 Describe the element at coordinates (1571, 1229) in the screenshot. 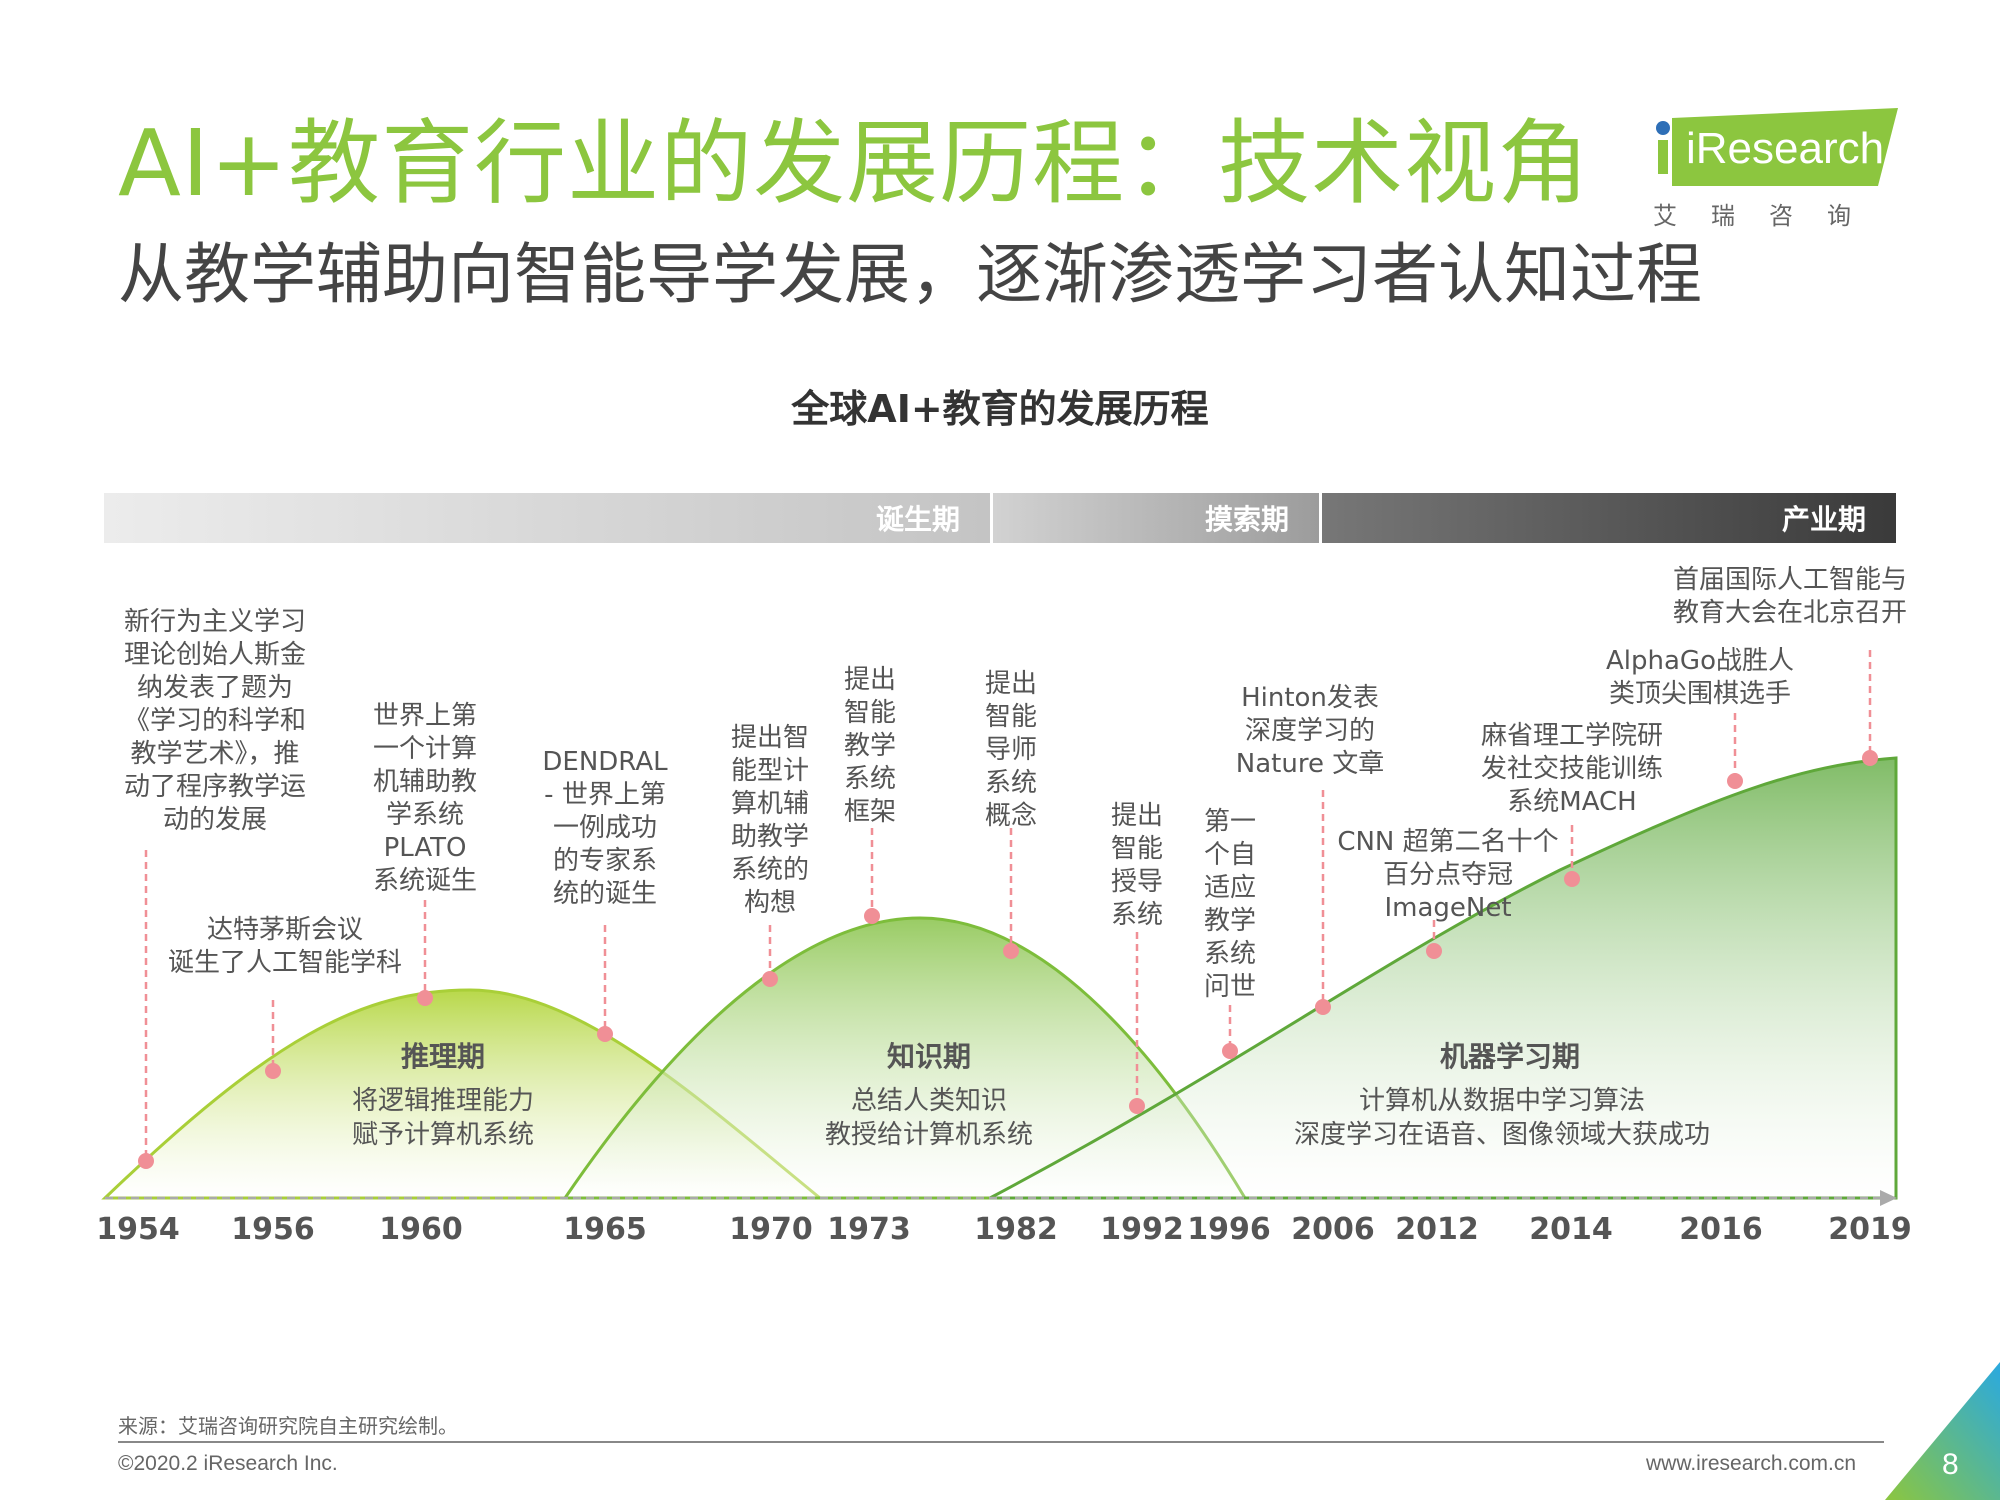

I see `year-label: 2014` at that location.